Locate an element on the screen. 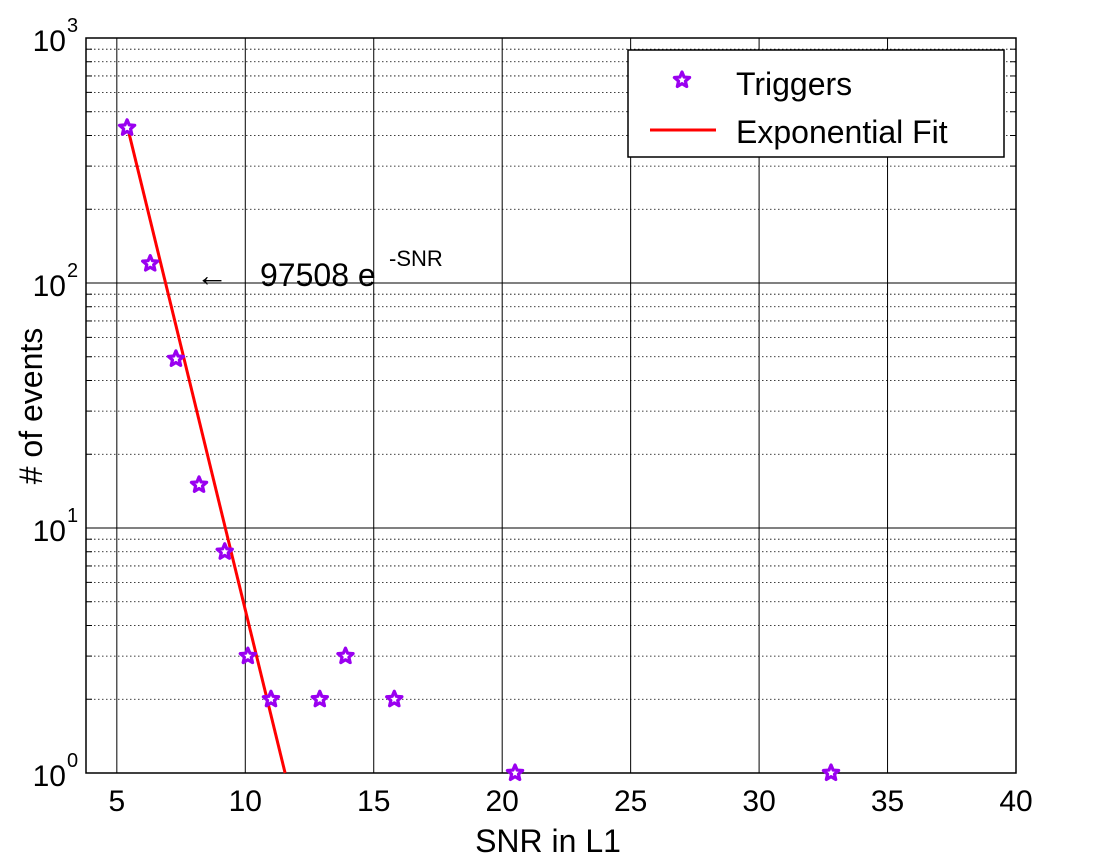 This screenshot has height=862, width=1102. annotation-superscript: -SNR is located at coordinates (416, 258).